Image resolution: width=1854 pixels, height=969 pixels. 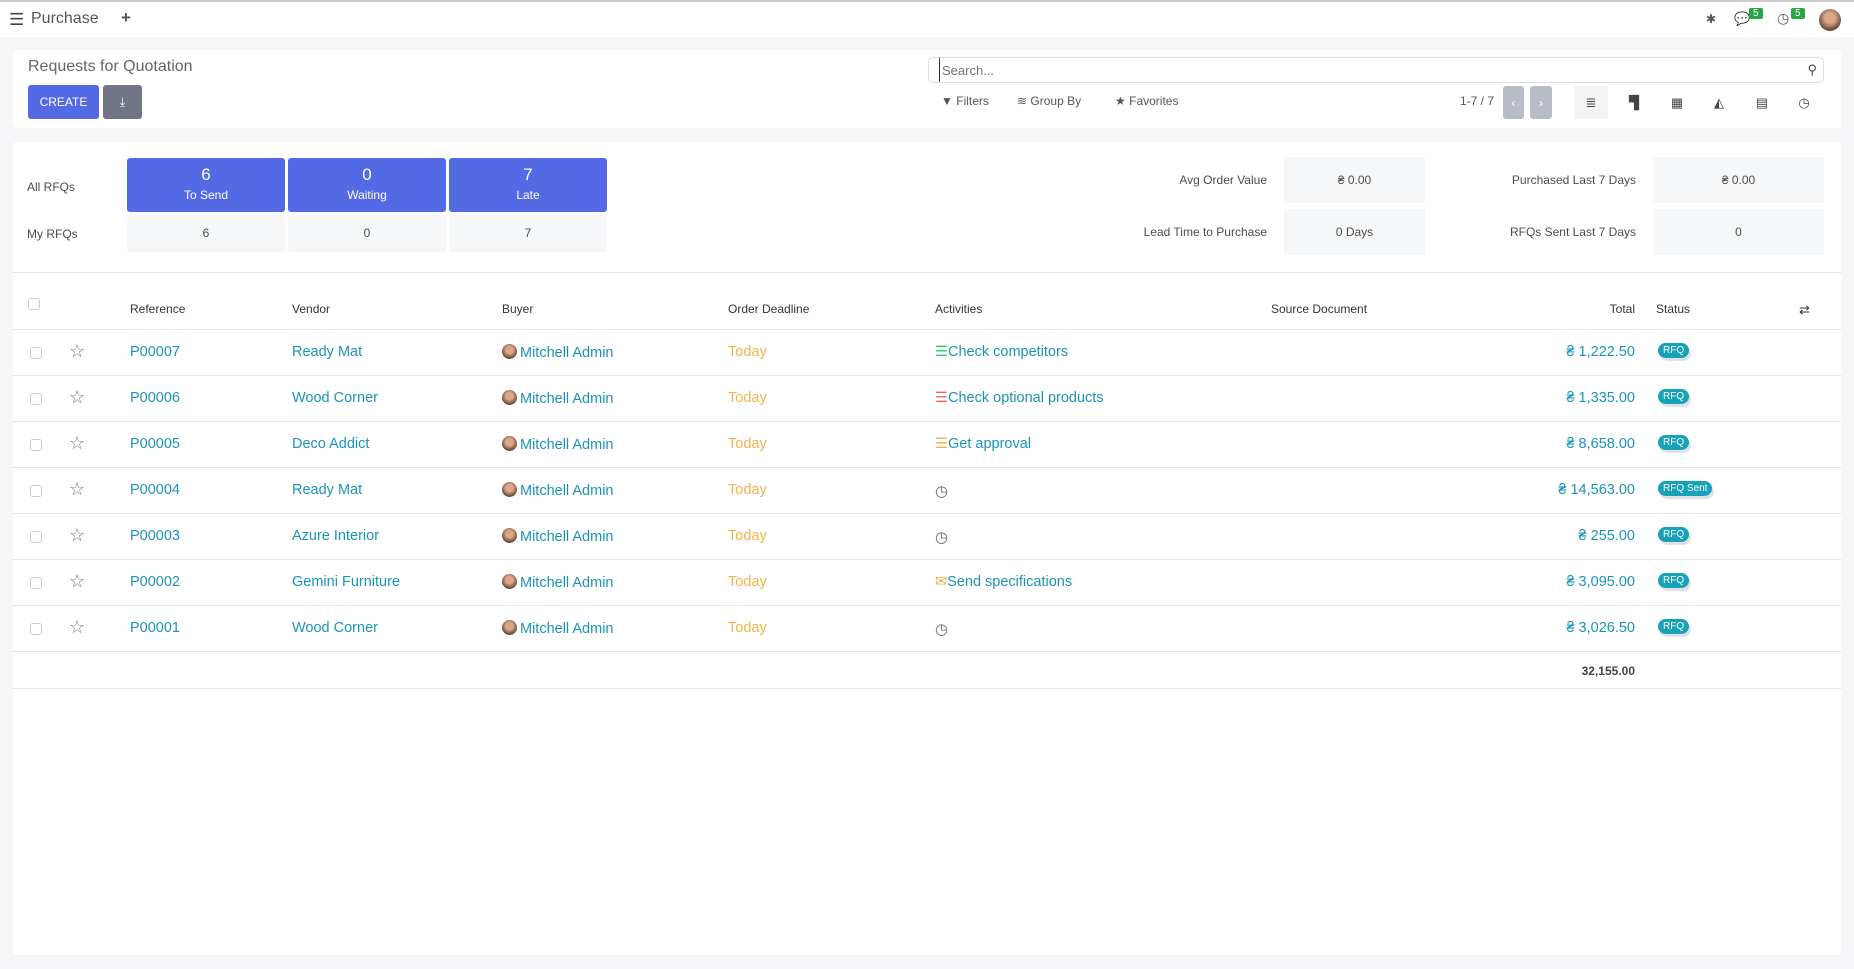 What do you see at coordinates (1354, 232) in the screenshot?
I see `kpi-value: 0 Days` at bounding box center [1354, 232].